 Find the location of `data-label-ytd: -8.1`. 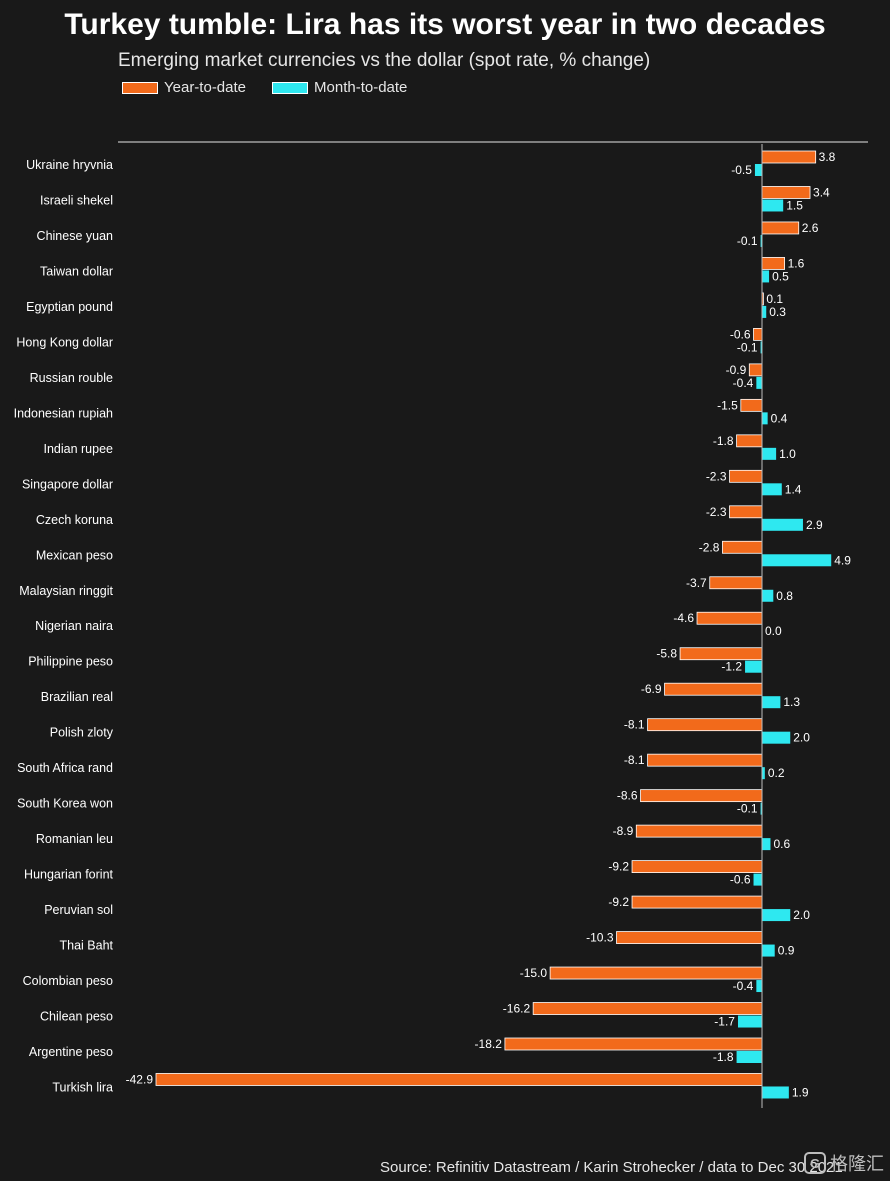

data-label-ytd: -8.1 is located at coordinates (634, 760).